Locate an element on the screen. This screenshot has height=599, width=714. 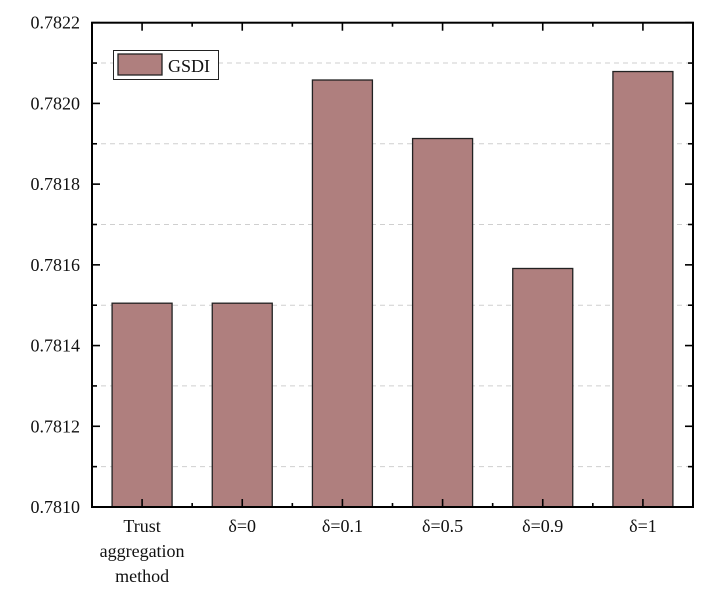
y-tick-label: 0.7820 is located at coordinates (56, 103).